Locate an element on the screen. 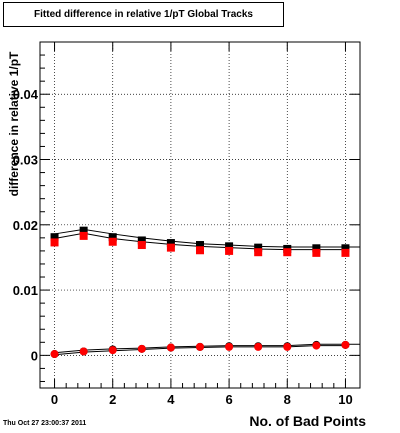 This screenshot has height=433, width=400. x-tick-label: 0 is located at coordinates (54, 399).